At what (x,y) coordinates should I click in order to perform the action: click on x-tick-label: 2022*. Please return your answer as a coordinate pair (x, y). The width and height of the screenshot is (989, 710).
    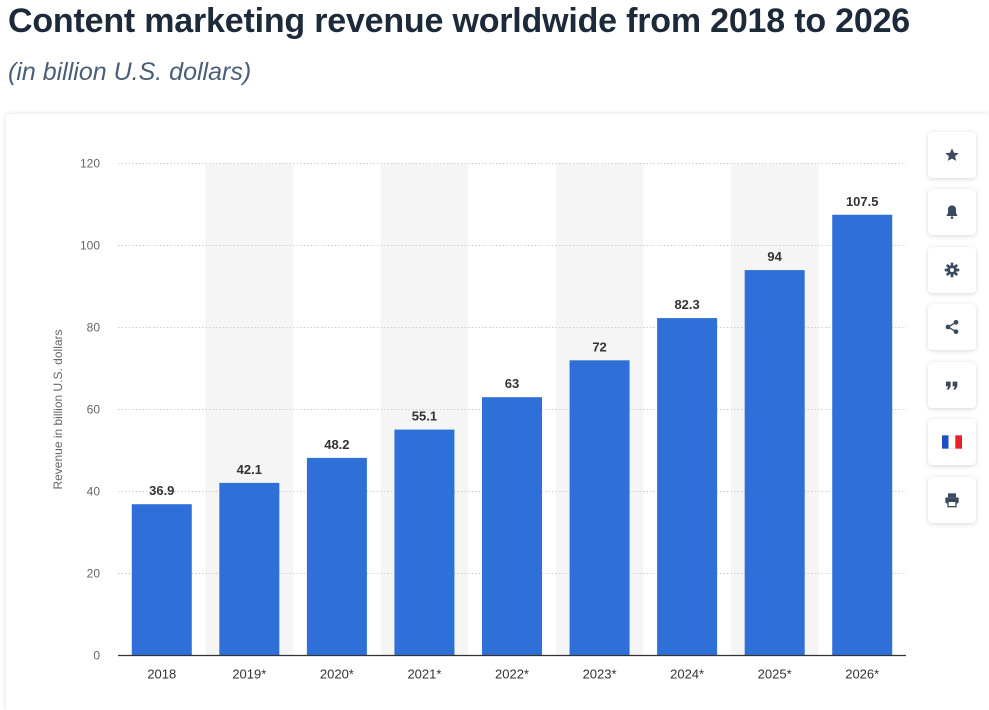
    Looking at the image, I should click on (512, 674).